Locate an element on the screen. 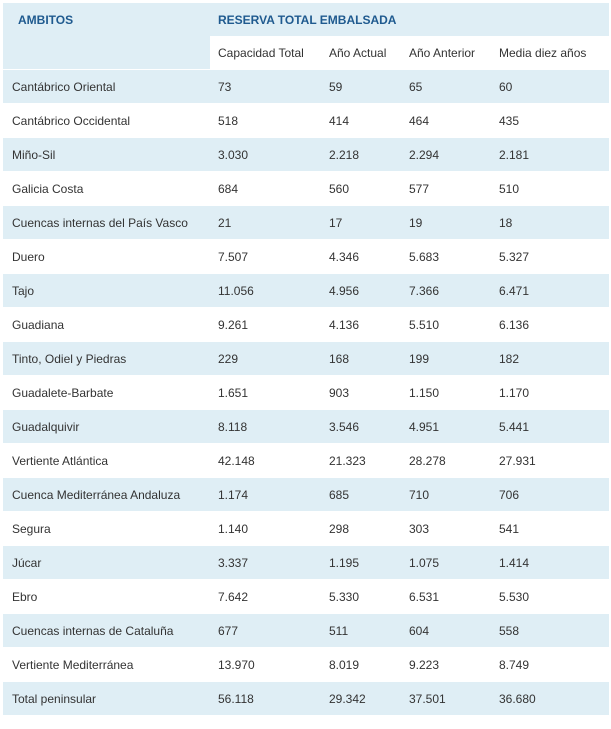 This screenshot has width=611, height=729. media-cell: 60 is located at coordinates (550, 86).